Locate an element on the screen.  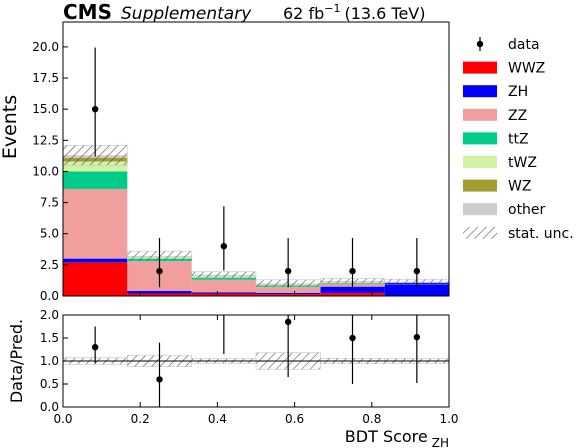
x-axis-label-main: BDT Score is located at coordinates (386, 436).